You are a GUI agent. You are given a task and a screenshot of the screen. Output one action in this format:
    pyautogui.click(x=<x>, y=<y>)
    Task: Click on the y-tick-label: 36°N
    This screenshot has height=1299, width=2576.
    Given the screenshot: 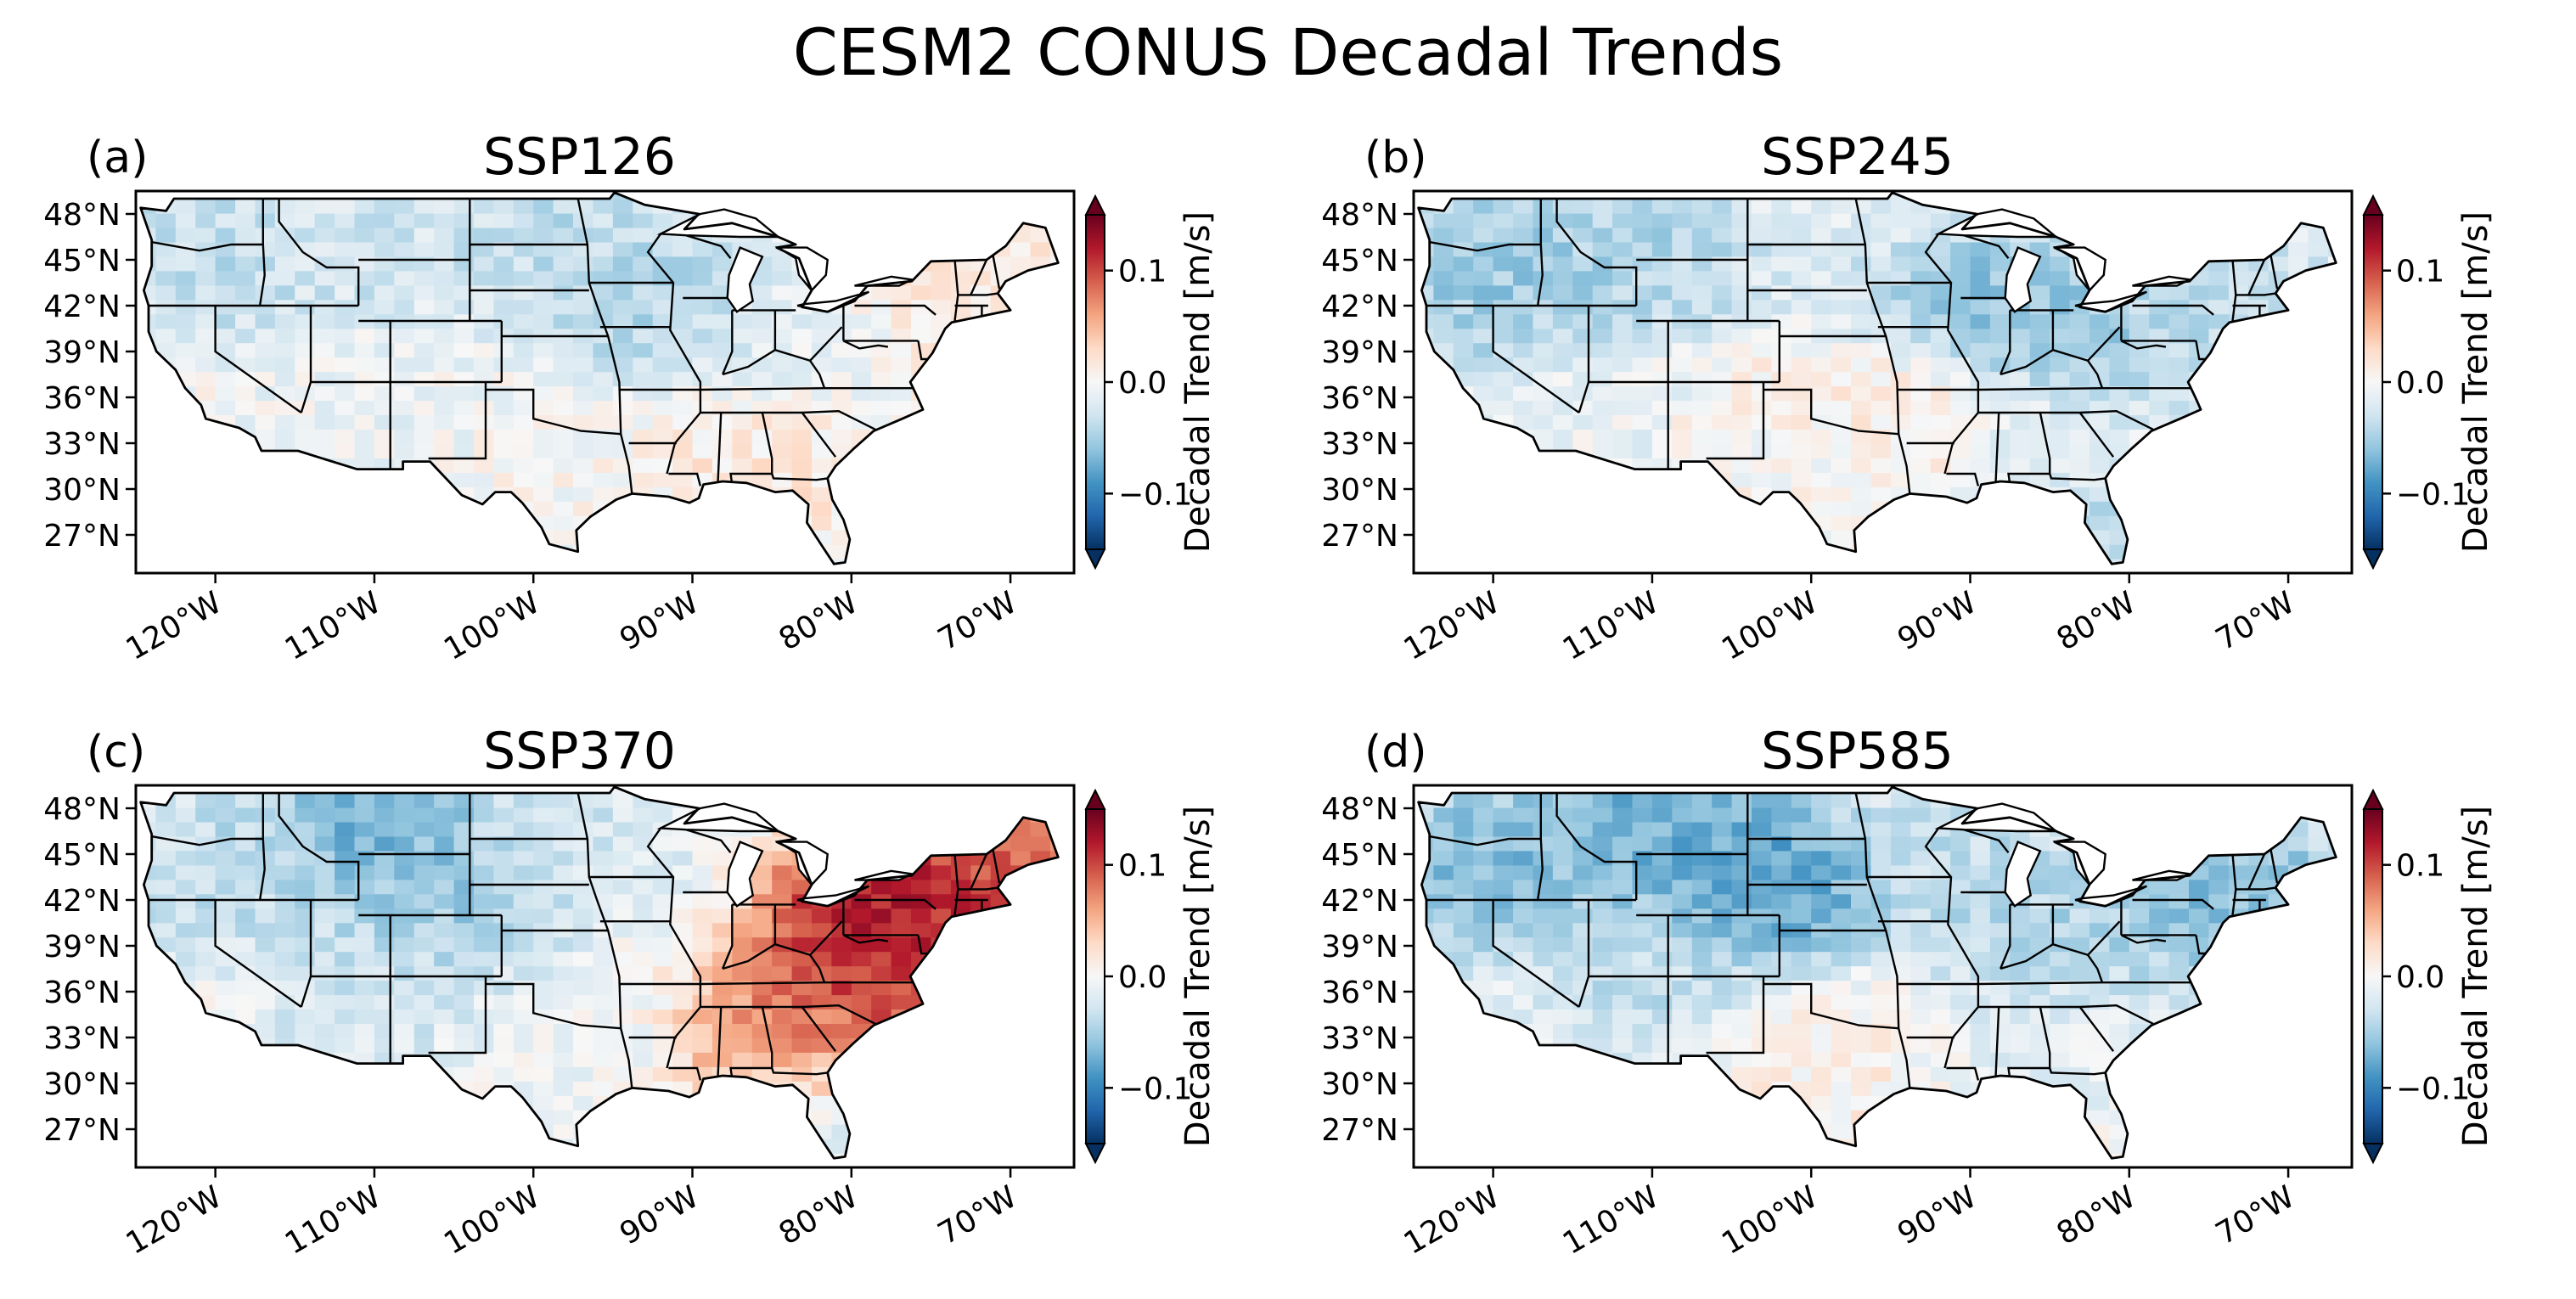 What is the action you would take?
    pyautogui.click(x=82, y=398)
    